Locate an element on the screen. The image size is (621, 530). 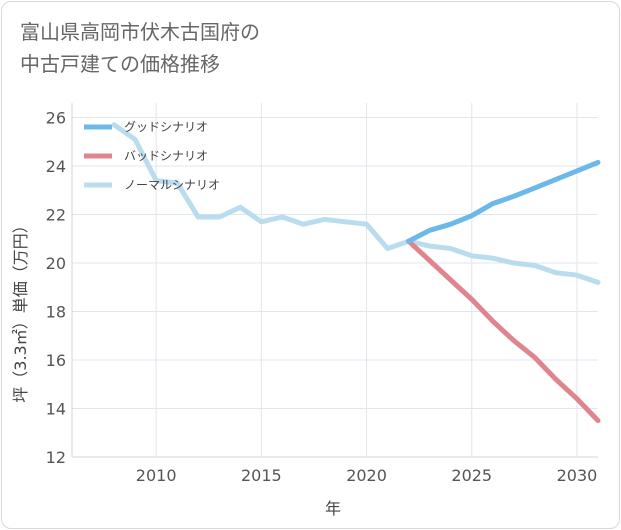
y-tick-label: 20 is located at coordinates (56, 263).